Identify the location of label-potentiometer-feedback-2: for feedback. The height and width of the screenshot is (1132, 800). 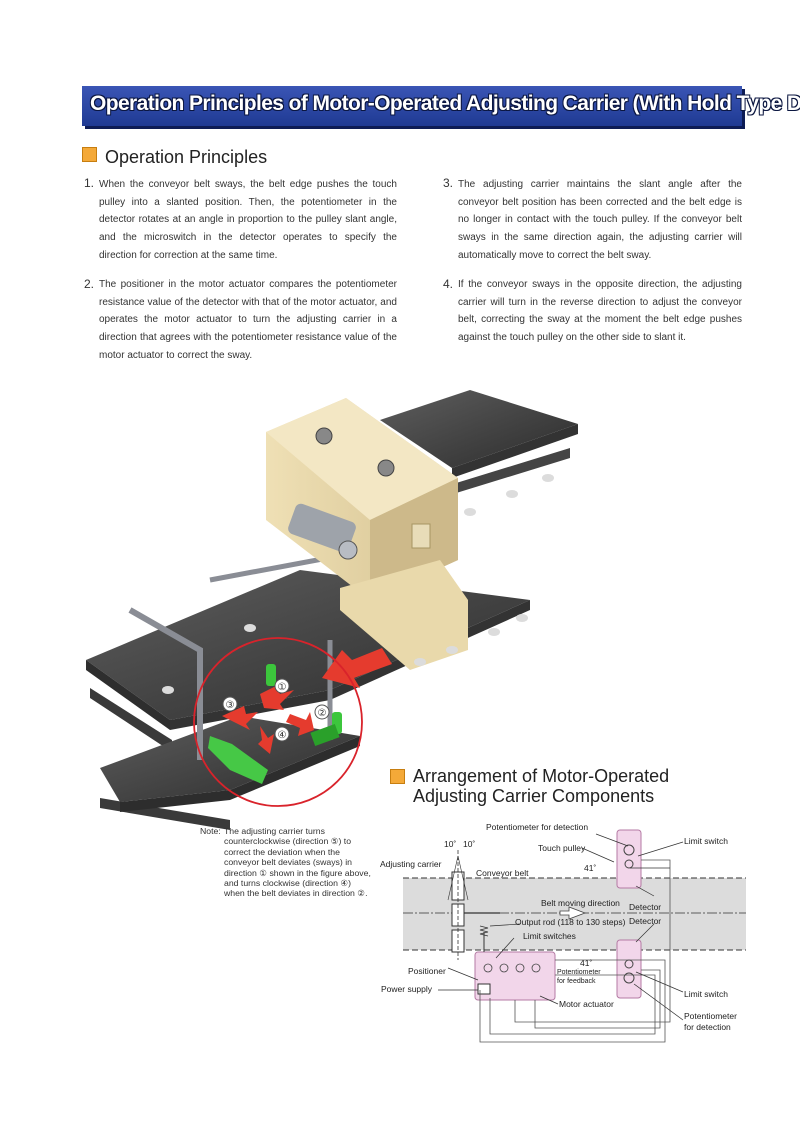
(576, 981).